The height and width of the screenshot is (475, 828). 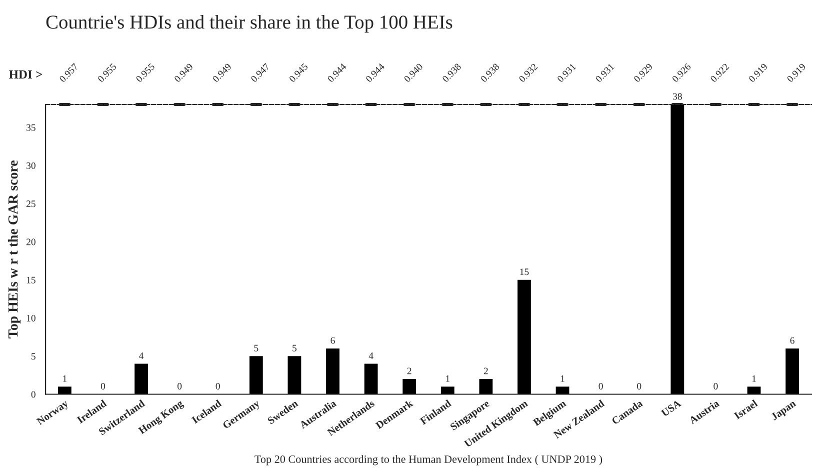 I want to click on y-tick-label: 10, so click(x=31, y=318).